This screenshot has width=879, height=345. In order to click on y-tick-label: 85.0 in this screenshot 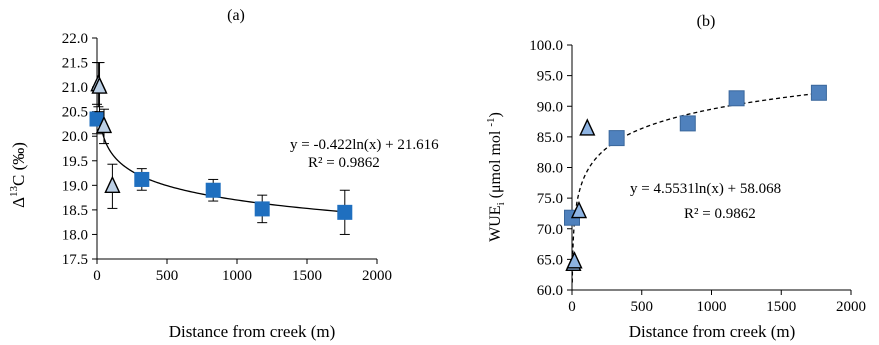, I will do `click(550, 138)`.